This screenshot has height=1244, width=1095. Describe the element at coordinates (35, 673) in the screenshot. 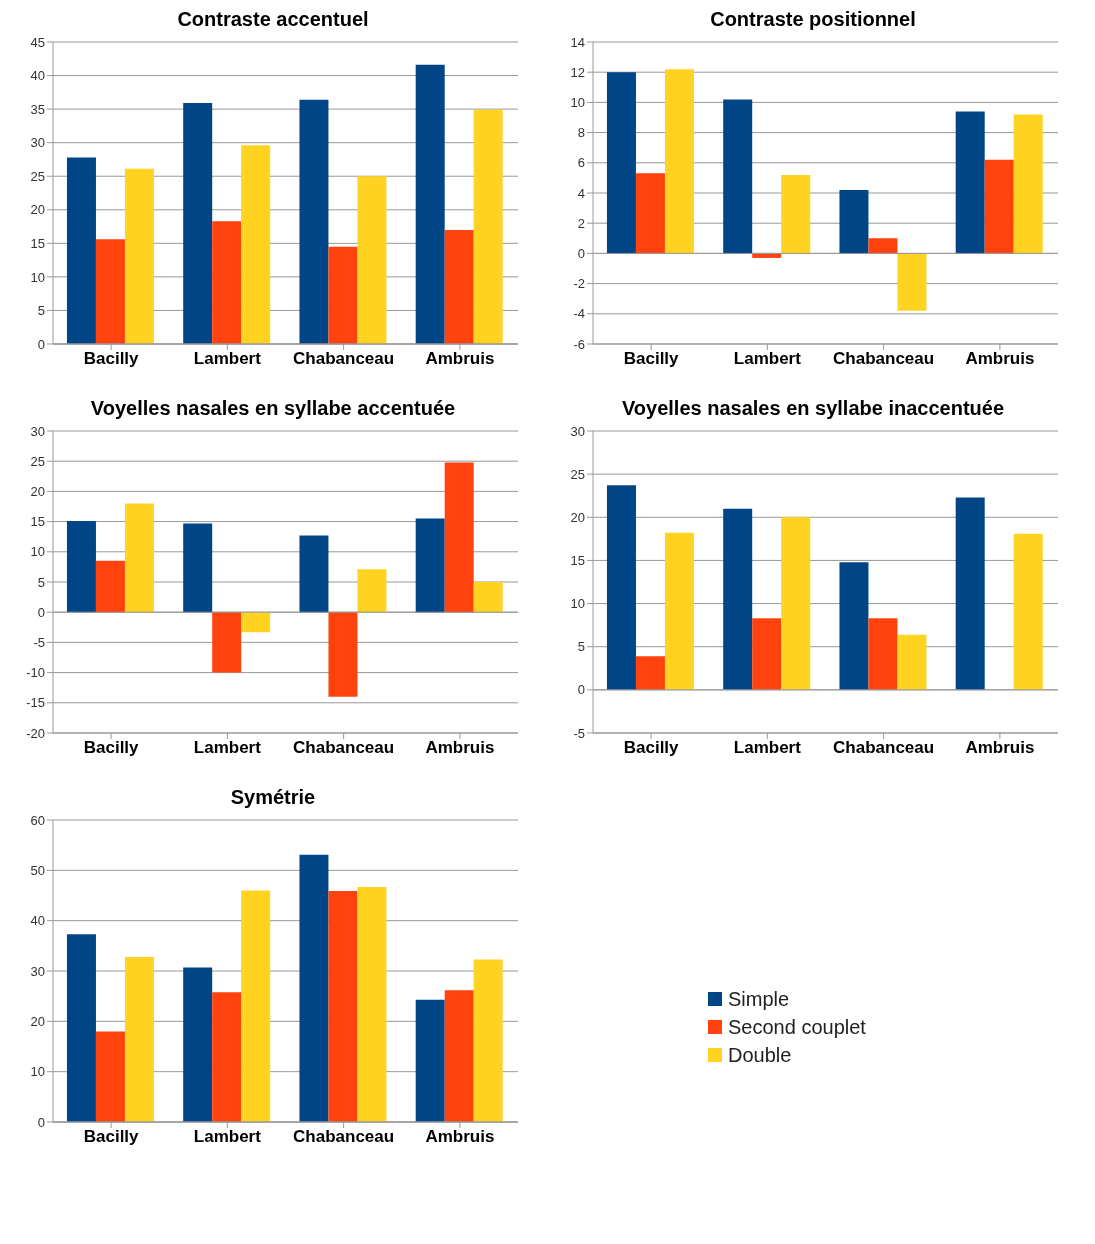

I see `y-tick-label: -10` at that location.